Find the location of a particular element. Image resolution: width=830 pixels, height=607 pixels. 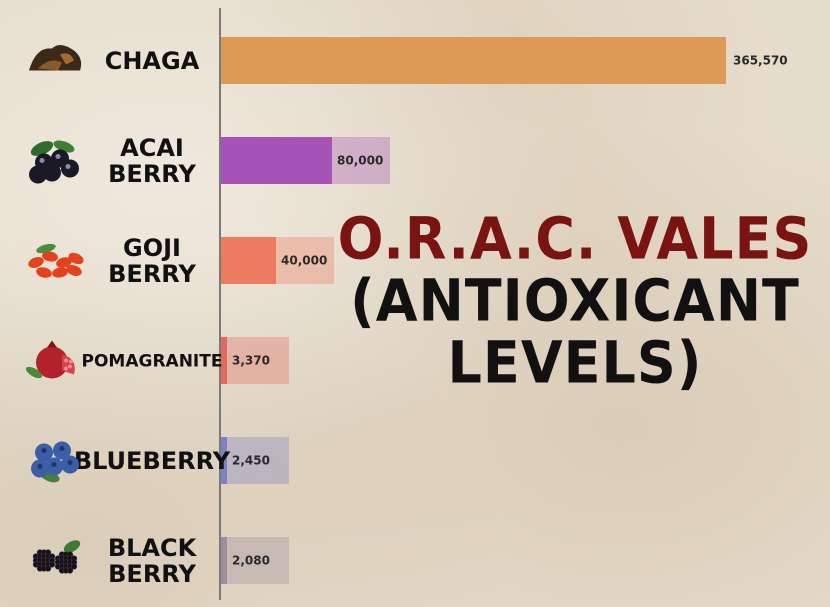

chart-title-line-1: O.R.A.C. VALES is located at coordinates (575, 238).